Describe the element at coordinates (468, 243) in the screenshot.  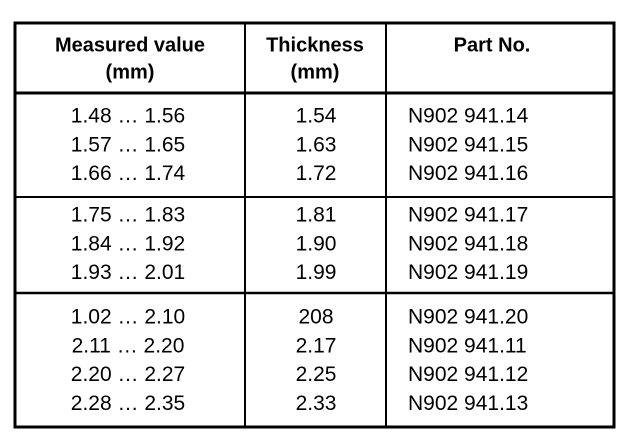
I see `table-cell: N902 941.18` at that location.